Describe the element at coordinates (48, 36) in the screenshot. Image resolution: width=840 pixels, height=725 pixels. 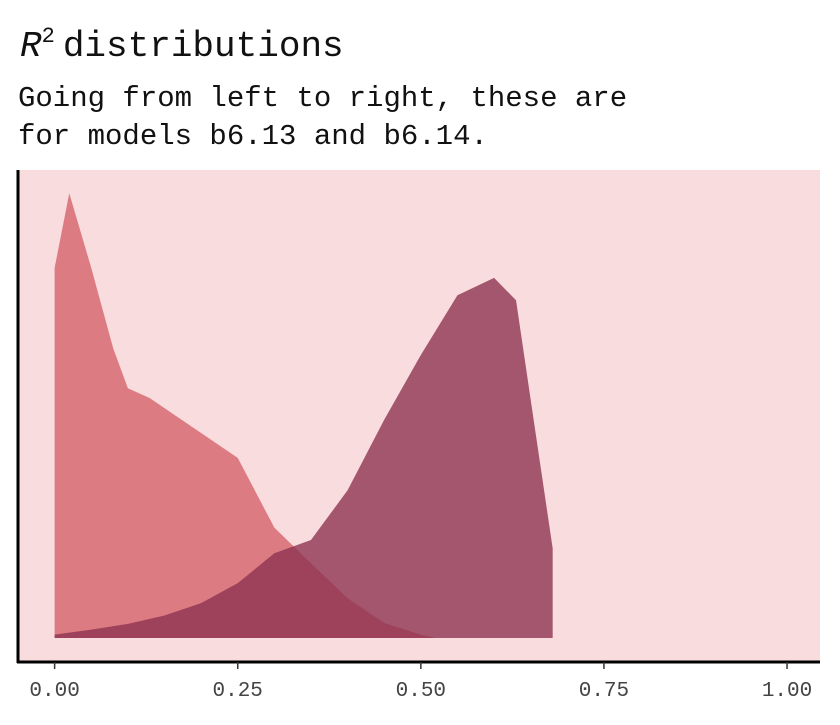
I see `title-superscript: 2` at that location.